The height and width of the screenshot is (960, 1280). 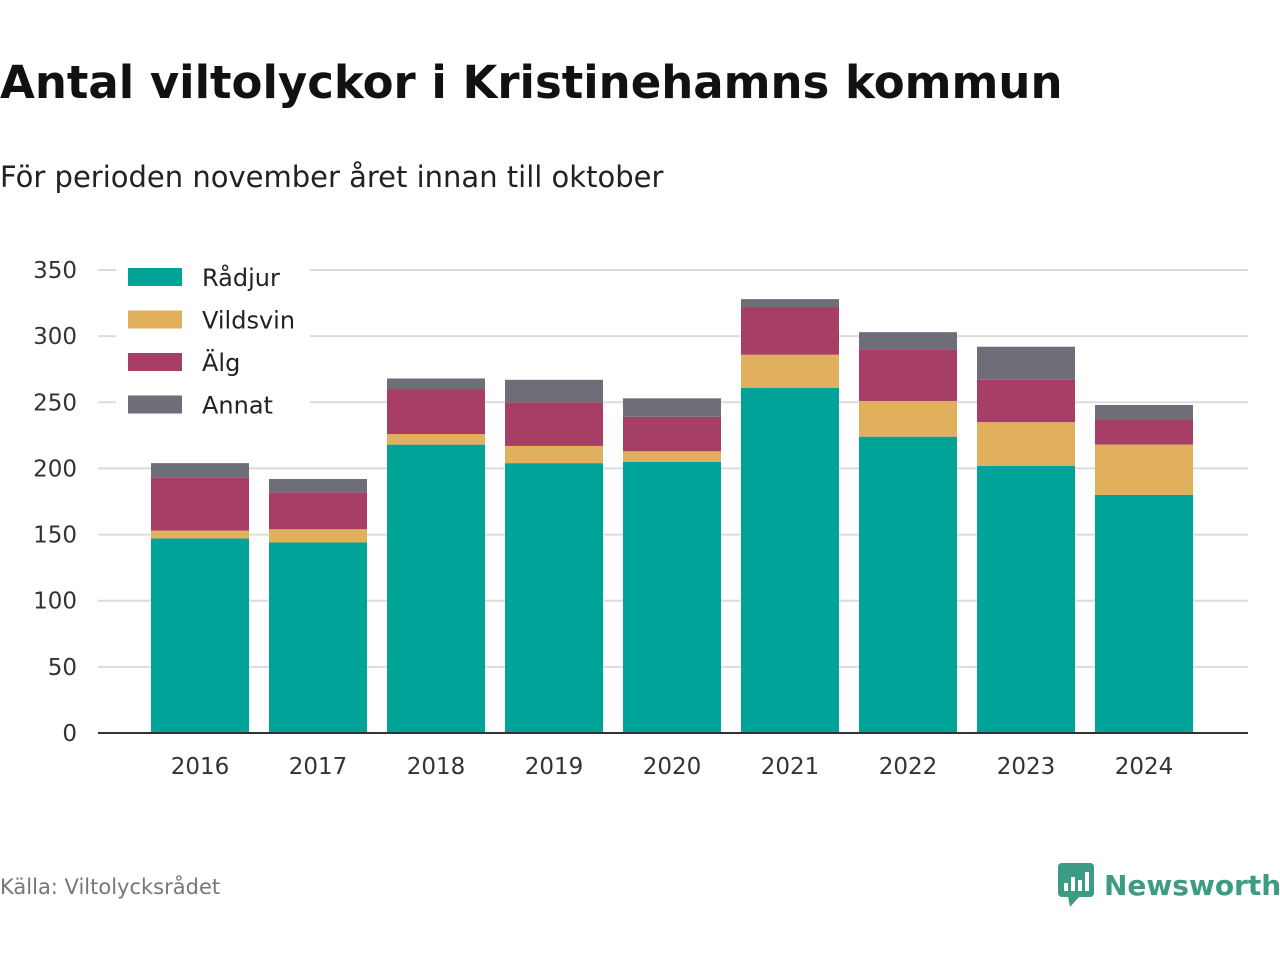 I want to click on brand-logo: Newsworthy, so click(x=1169, y=885).